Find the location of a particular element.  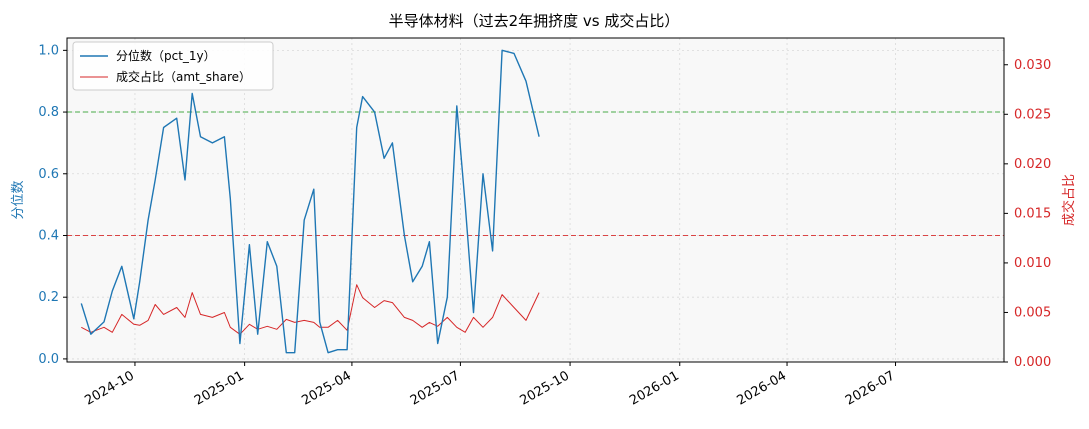

legend-box is located at coordinates (173, 66).